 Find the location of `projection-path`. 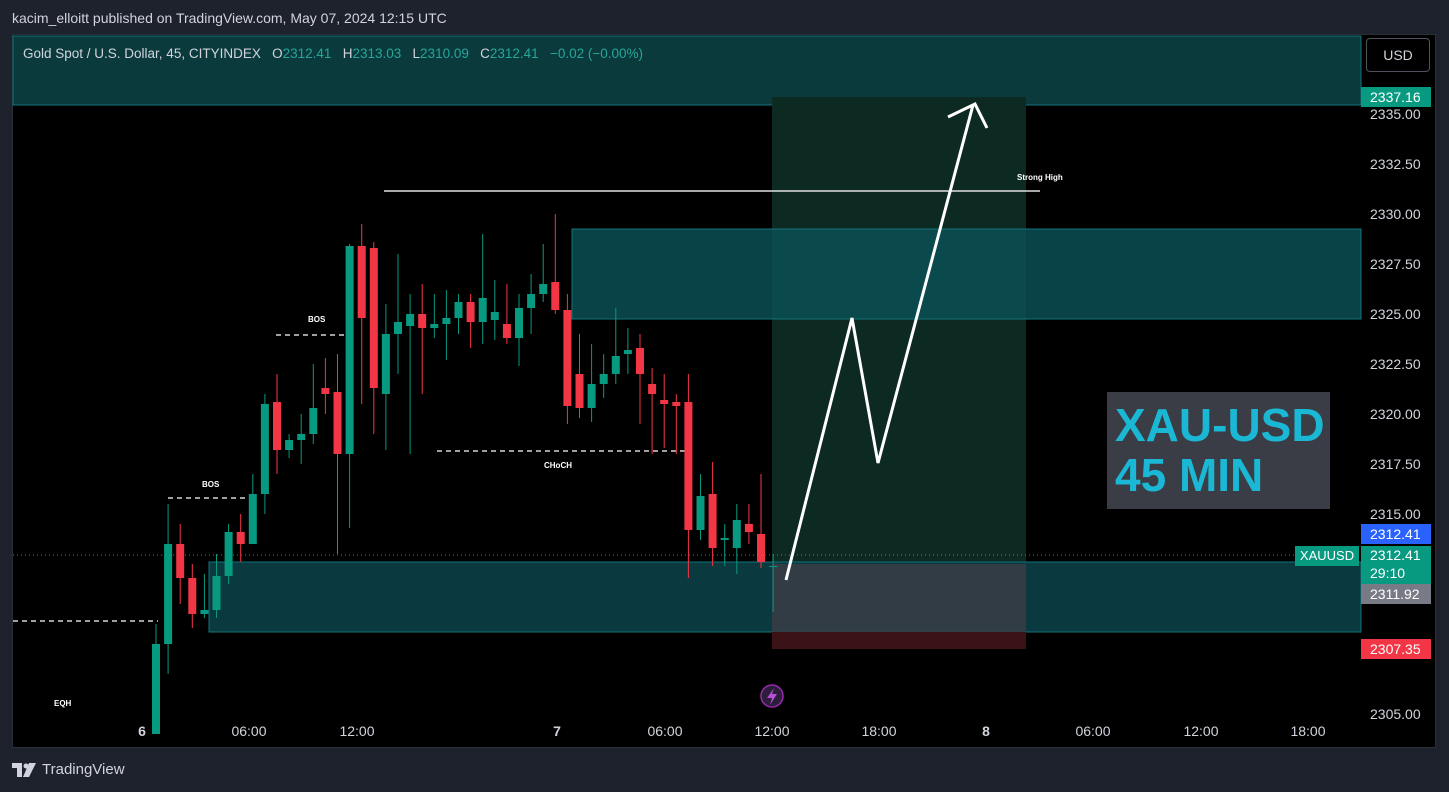

projection-path is located at coordinates (879, 342).